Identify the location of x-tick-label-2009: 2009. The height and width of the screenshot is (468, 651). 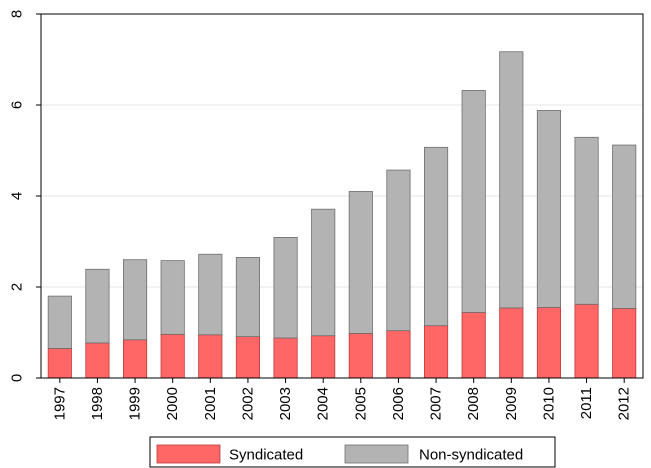
(511, 403).